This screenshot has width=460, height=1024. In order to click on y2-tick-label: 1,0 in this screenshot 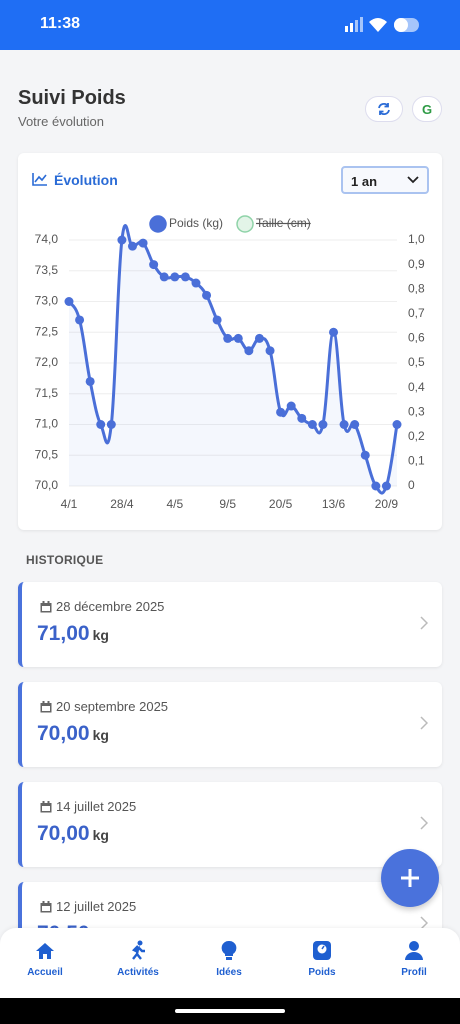, I will do `click(416, 239)`.